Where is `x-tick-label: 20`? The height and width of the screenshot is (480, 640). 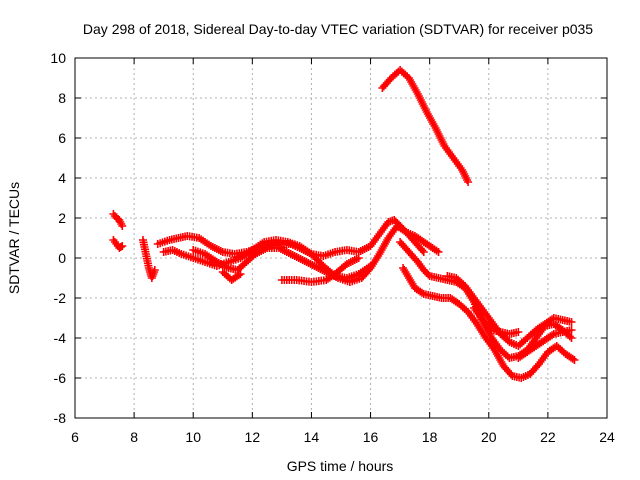
x-tick-label: 20 is located at coordinates (489, 437).